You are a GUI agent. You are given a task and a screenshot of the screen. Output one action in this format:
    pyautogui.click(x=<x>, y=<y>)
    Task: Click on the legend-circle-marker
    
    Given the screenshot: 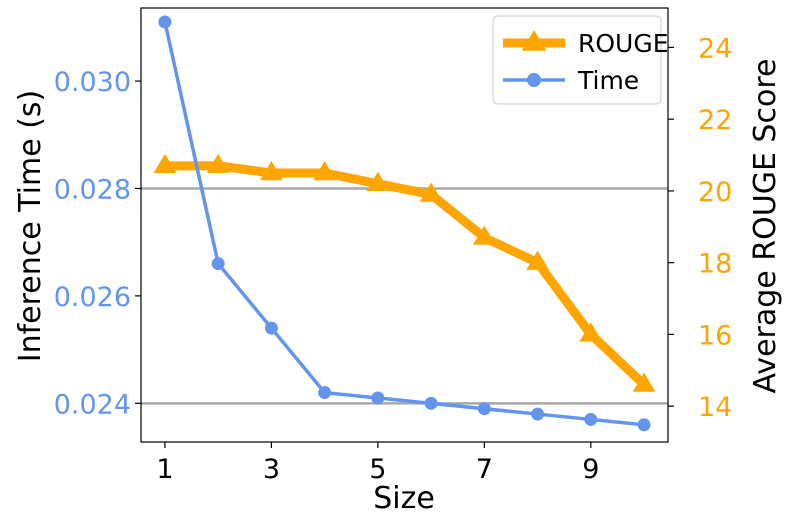 What is the action you would take?
    pyautogui.click(x=534, y=80)
    